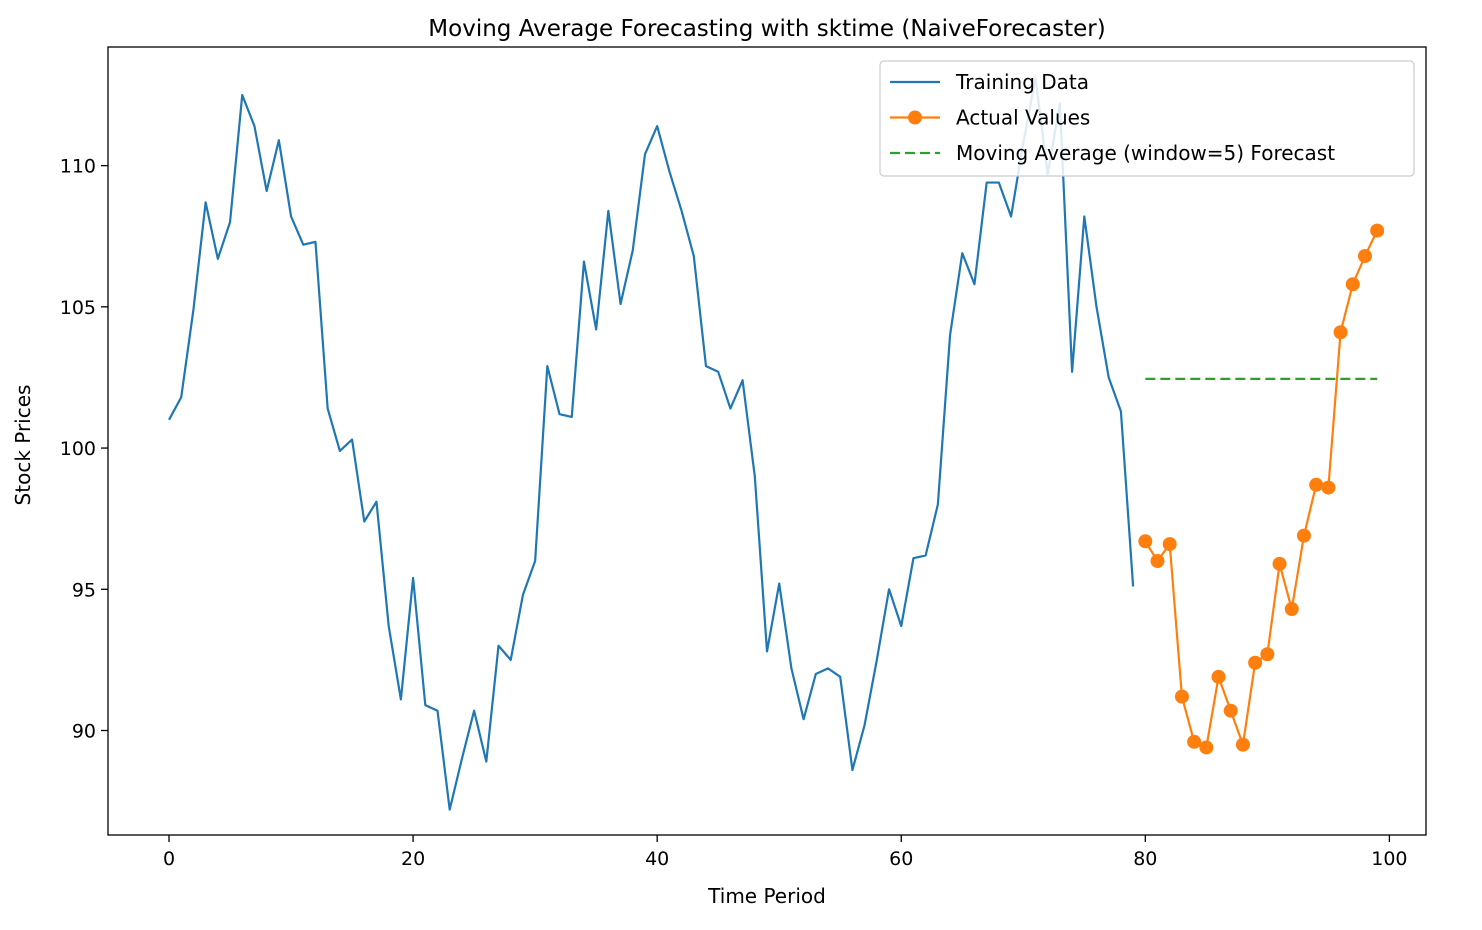  I want to click on legend-box, so click(1147, 118).